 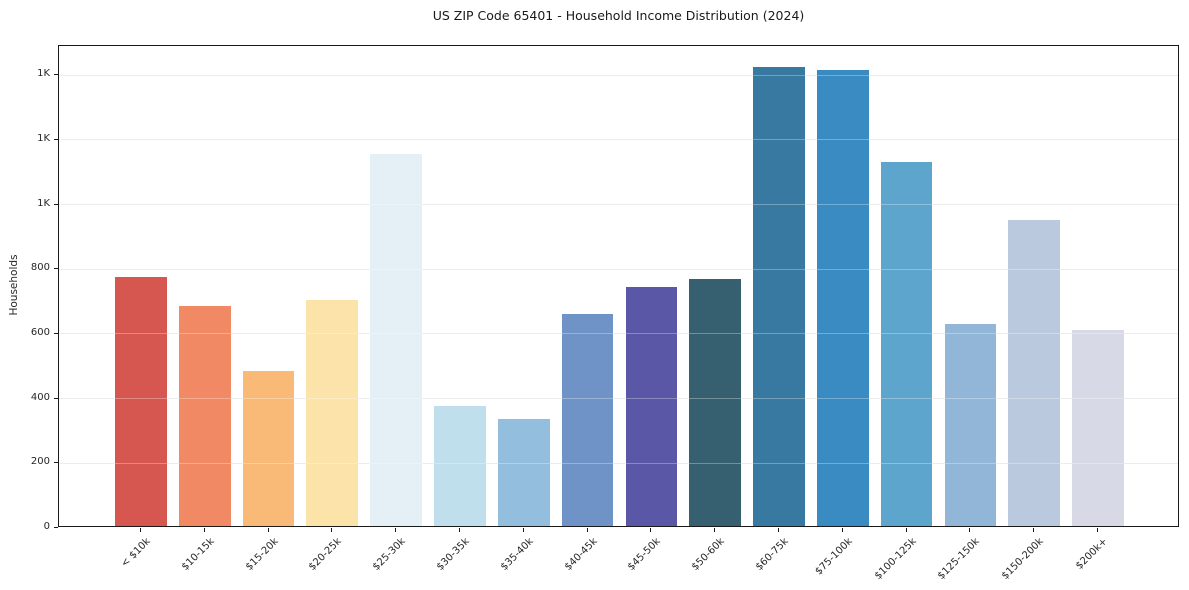 What do you see at coordinates (46, 526) in the screenshot?
I see `y-tick-label: 0` at bounding box center [46, 526].